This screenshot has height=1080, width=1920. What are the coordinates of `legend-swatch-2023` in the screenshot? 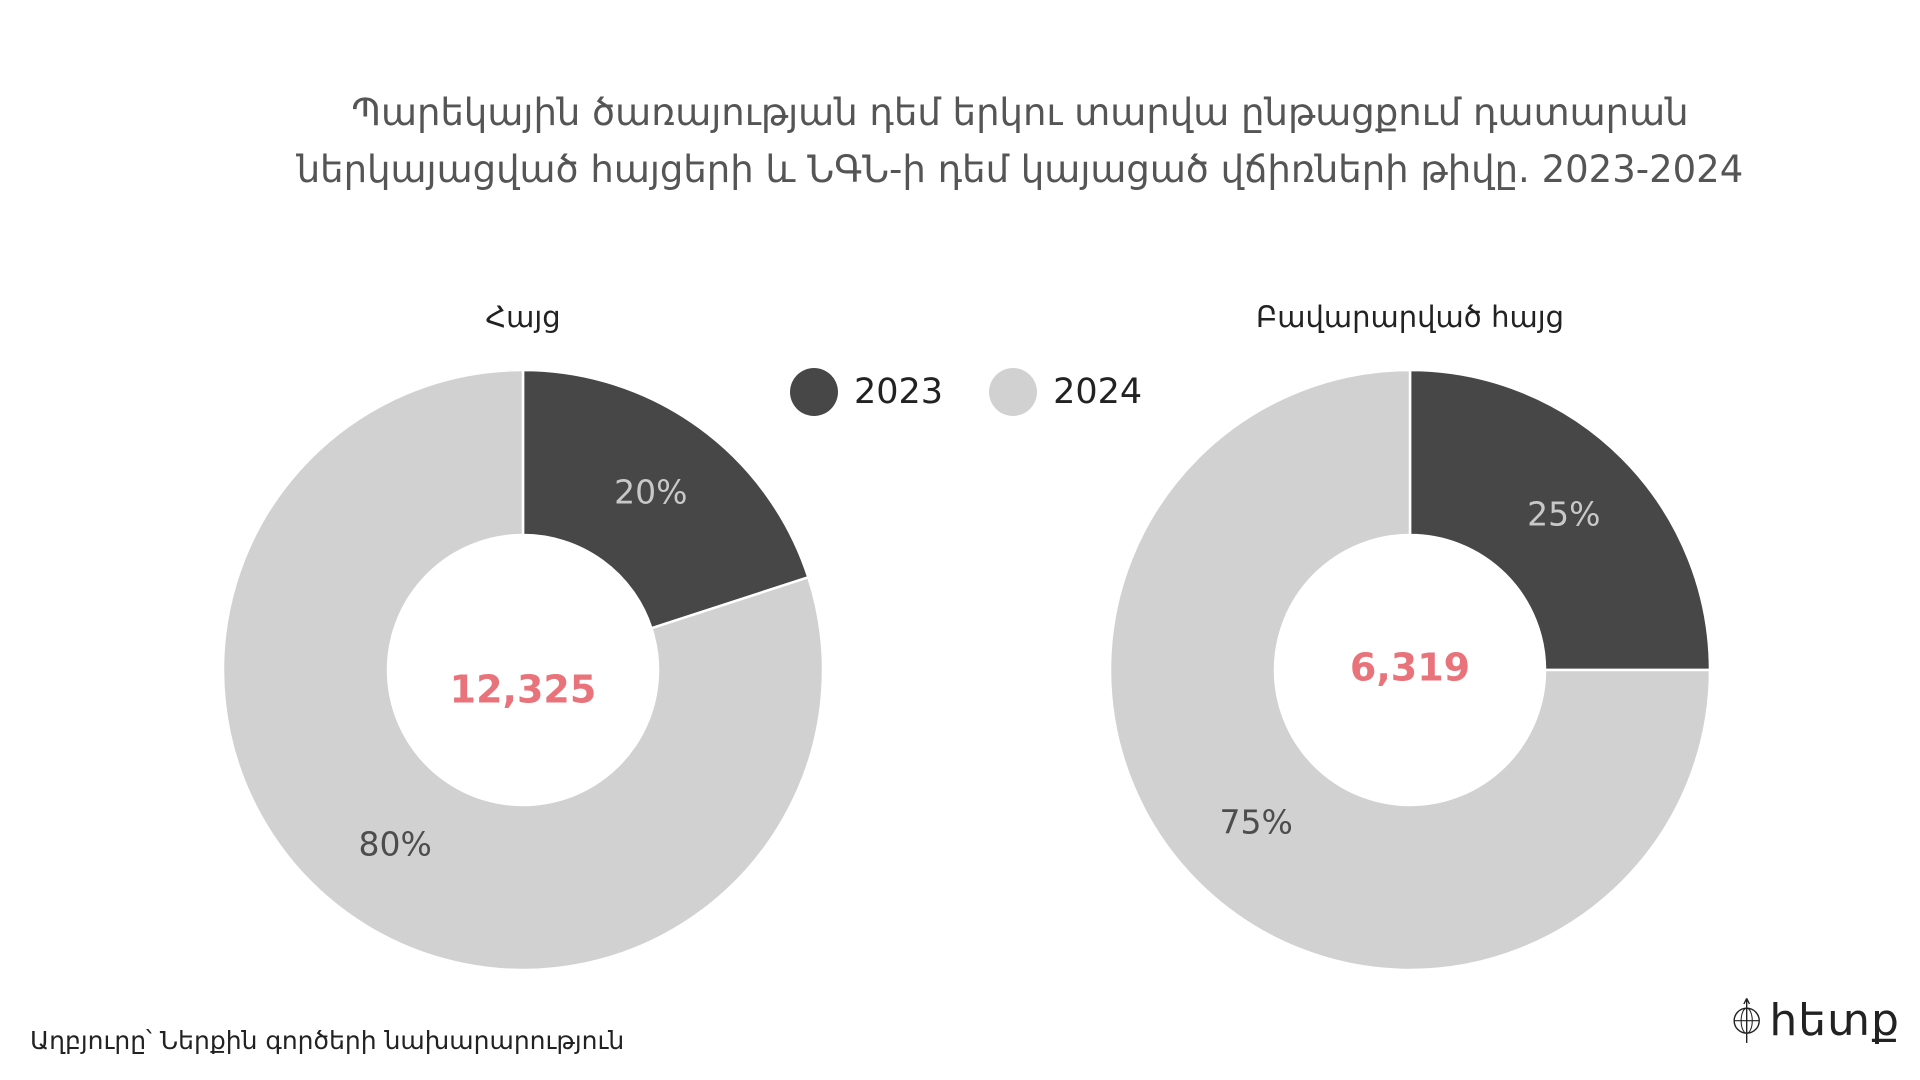 It's located at (814, 392).